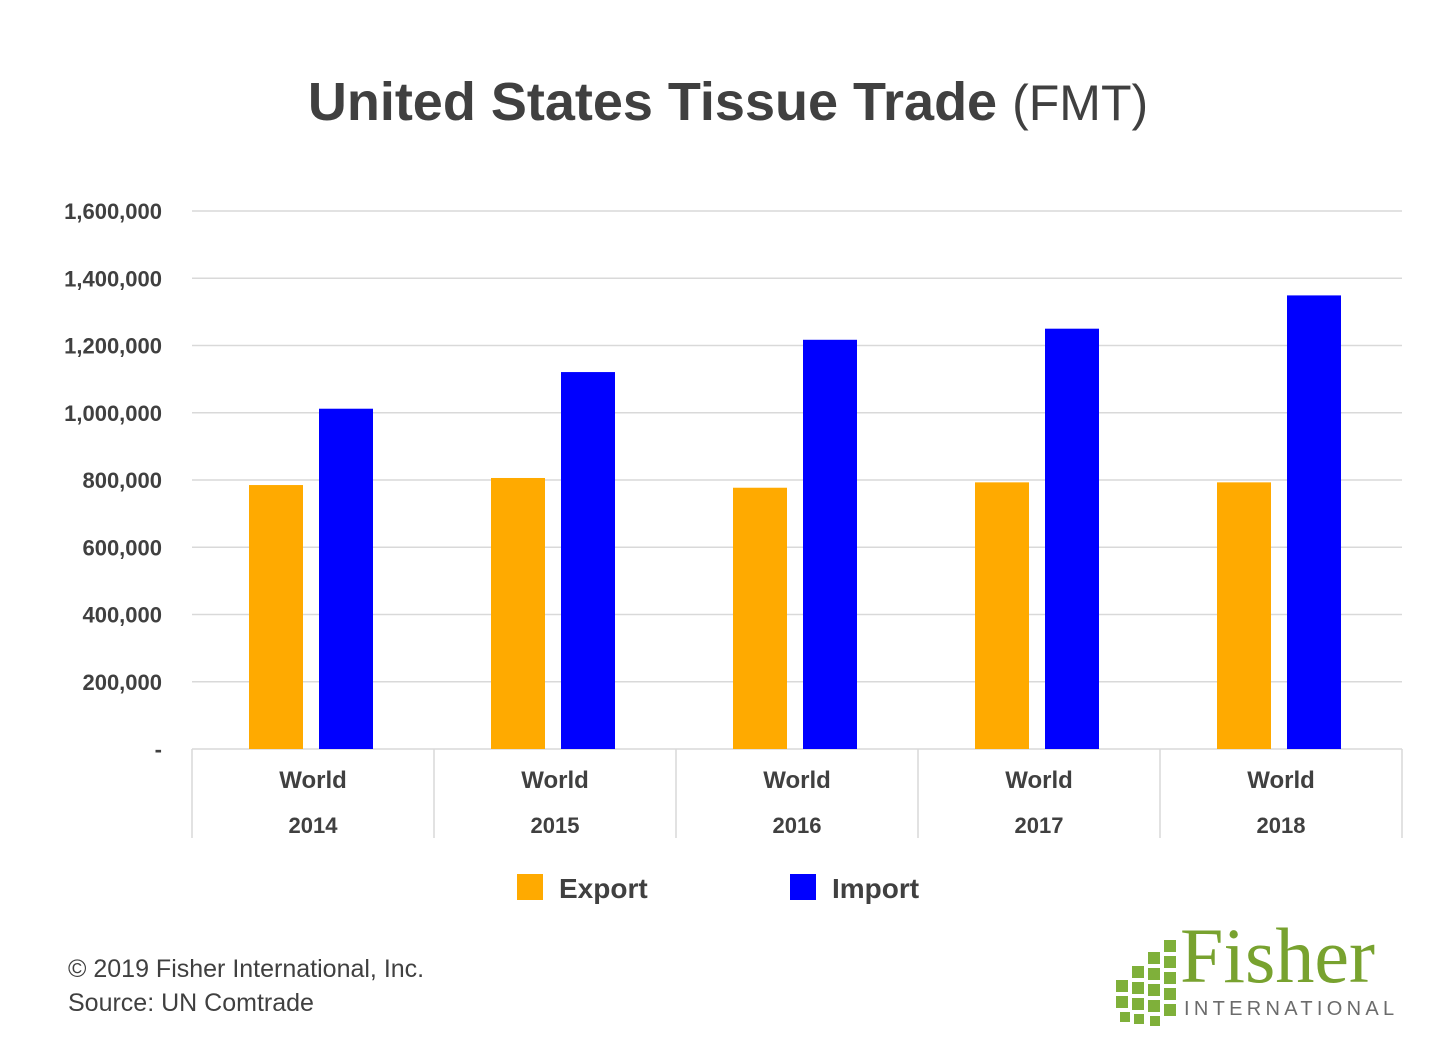 The width and height of the screenshot is (1456, 1051). What do you see at coordinates (191, 1003) in the screenshot?
I see `source-text: Source: UN Comtrade` at bounding box center [191, 1003].